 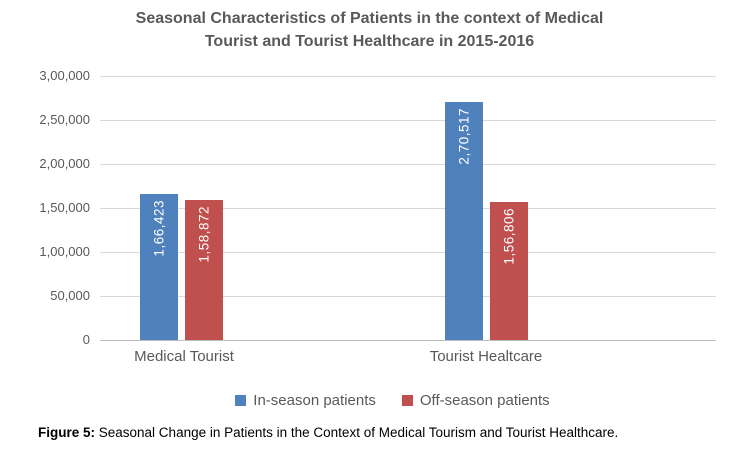 What do you see at coordinates (64, 163) in the screenshot?
I see `y-tick-label: 2,00,000` at bounding box center [64, 163].